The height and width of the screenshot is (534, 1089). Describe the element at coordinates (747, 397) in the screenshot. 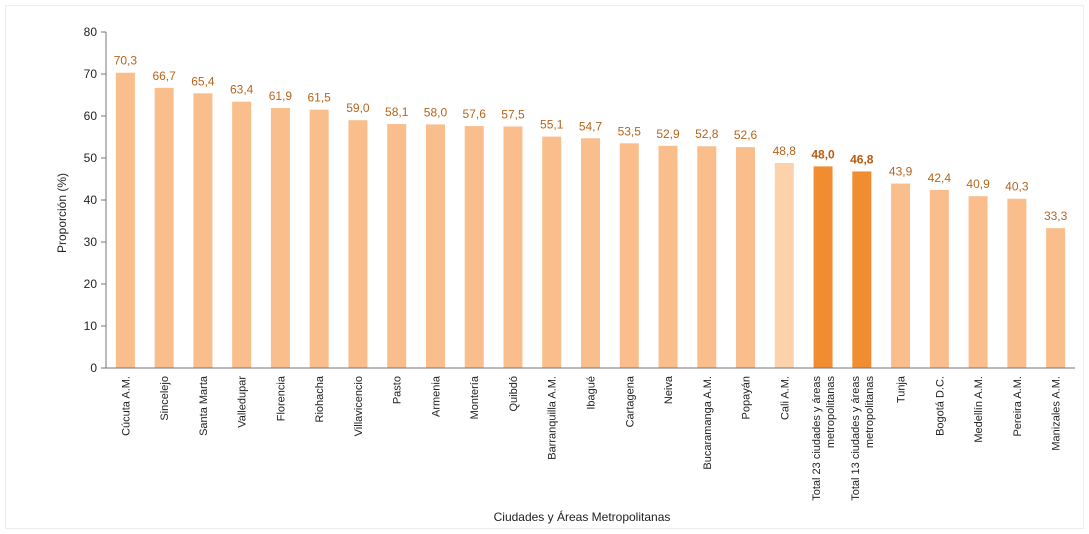

I see `category-label-line: Popayán` at that location.